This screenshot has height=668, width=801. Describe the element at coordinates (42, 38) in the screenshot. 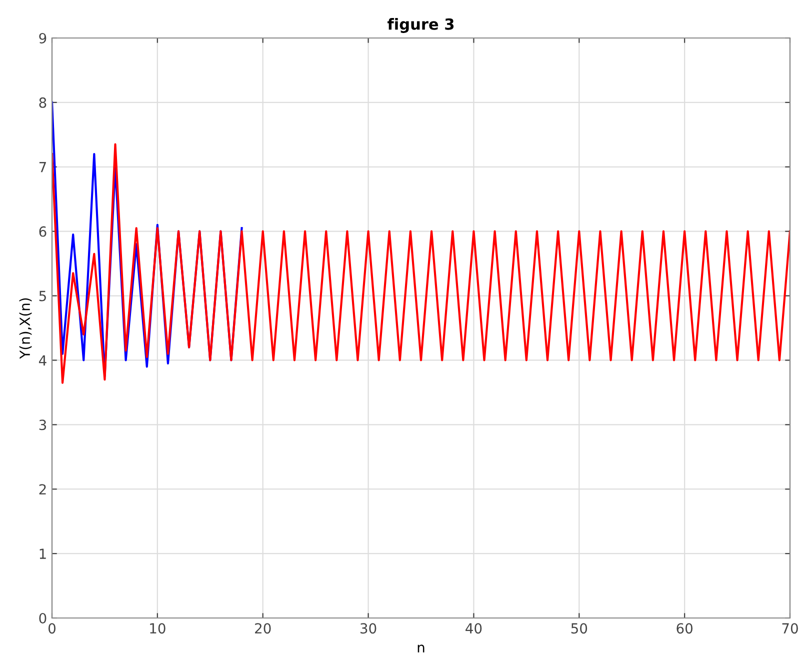

I see `y-tick-label: 9` at that location.